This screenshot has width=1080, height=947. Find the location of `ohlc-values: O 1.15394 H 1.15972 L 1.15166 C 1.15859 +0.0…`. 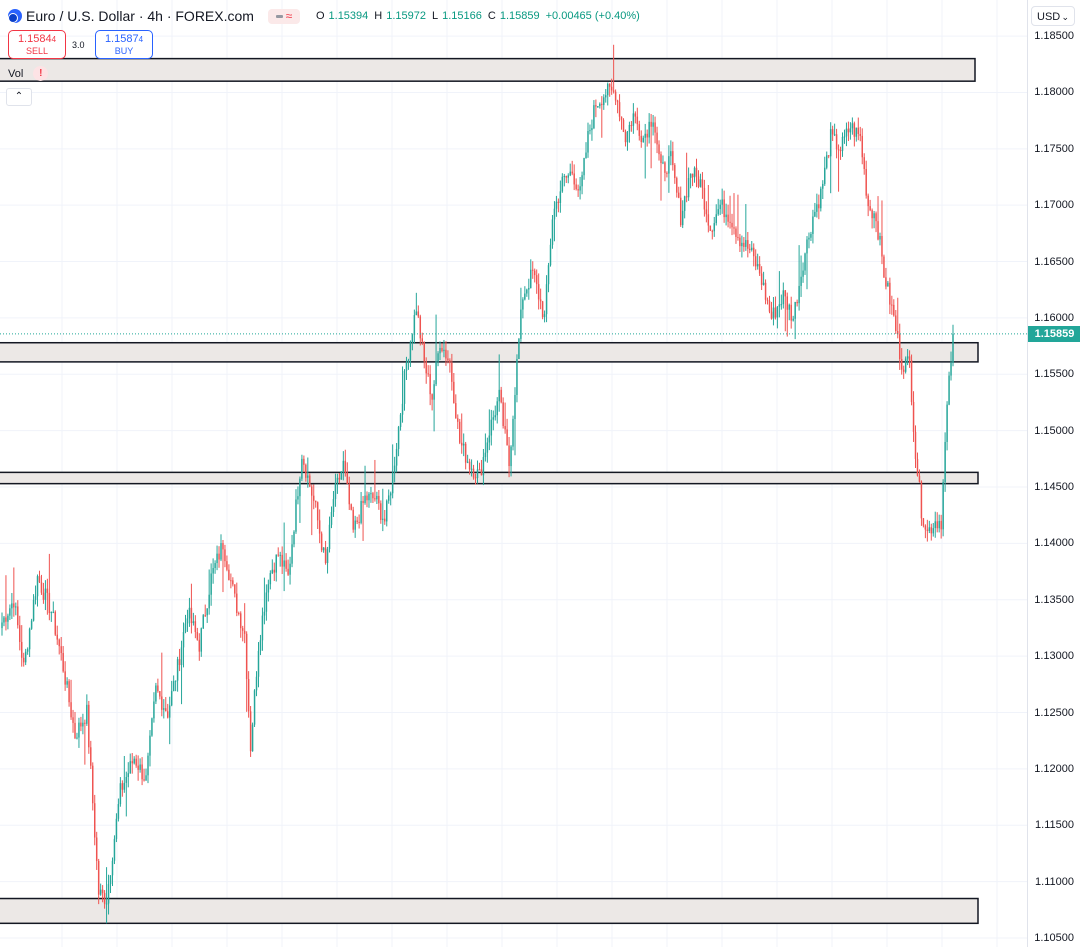

ohlc-values: O 1.15394 H 1.15972 L 1.15166 C 1.15859 +0.0… is located at coordinates (477, 16).